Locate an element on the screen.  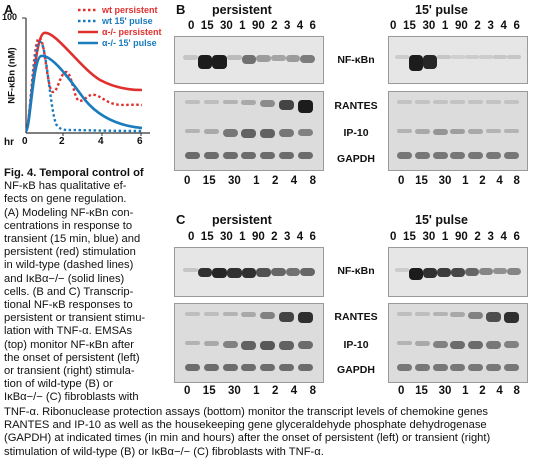
time-label: 8 is located at coordinates (312, 391).